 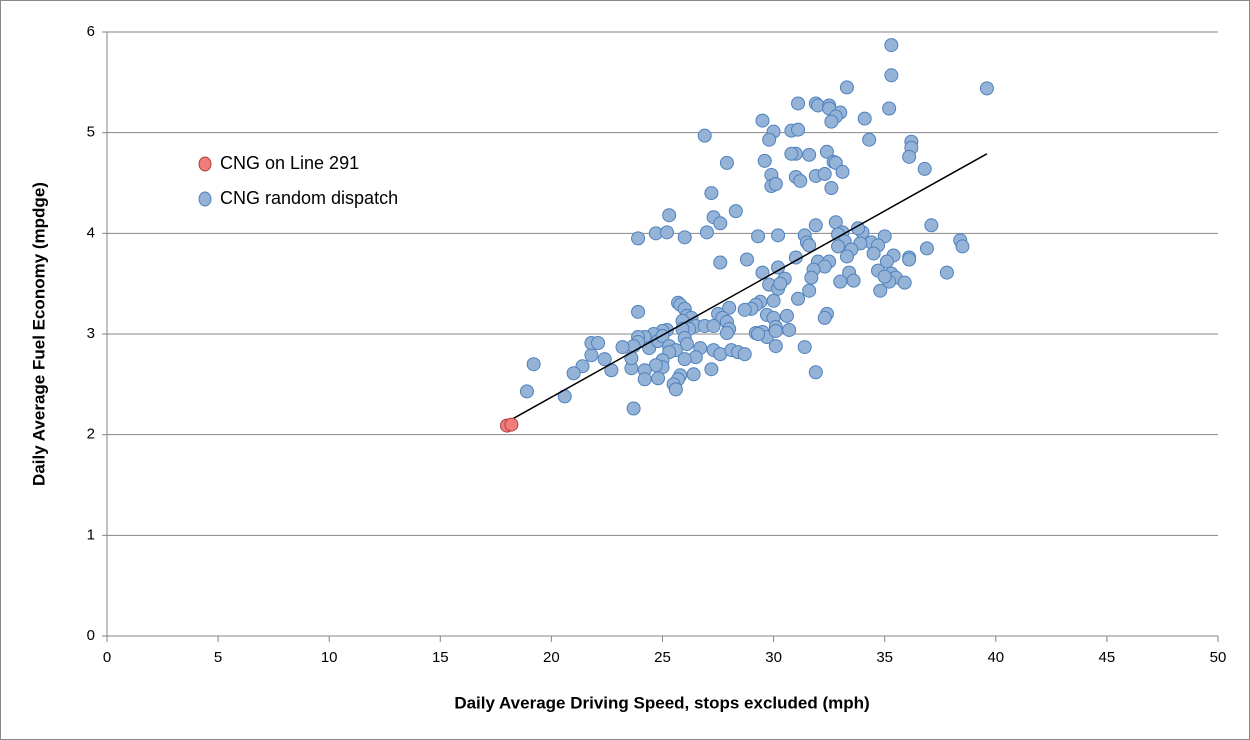 What do you see at coordinates (91, 333) in the screenshot?
I see `y-tick-label: 3` at bounding box center [91, 333].